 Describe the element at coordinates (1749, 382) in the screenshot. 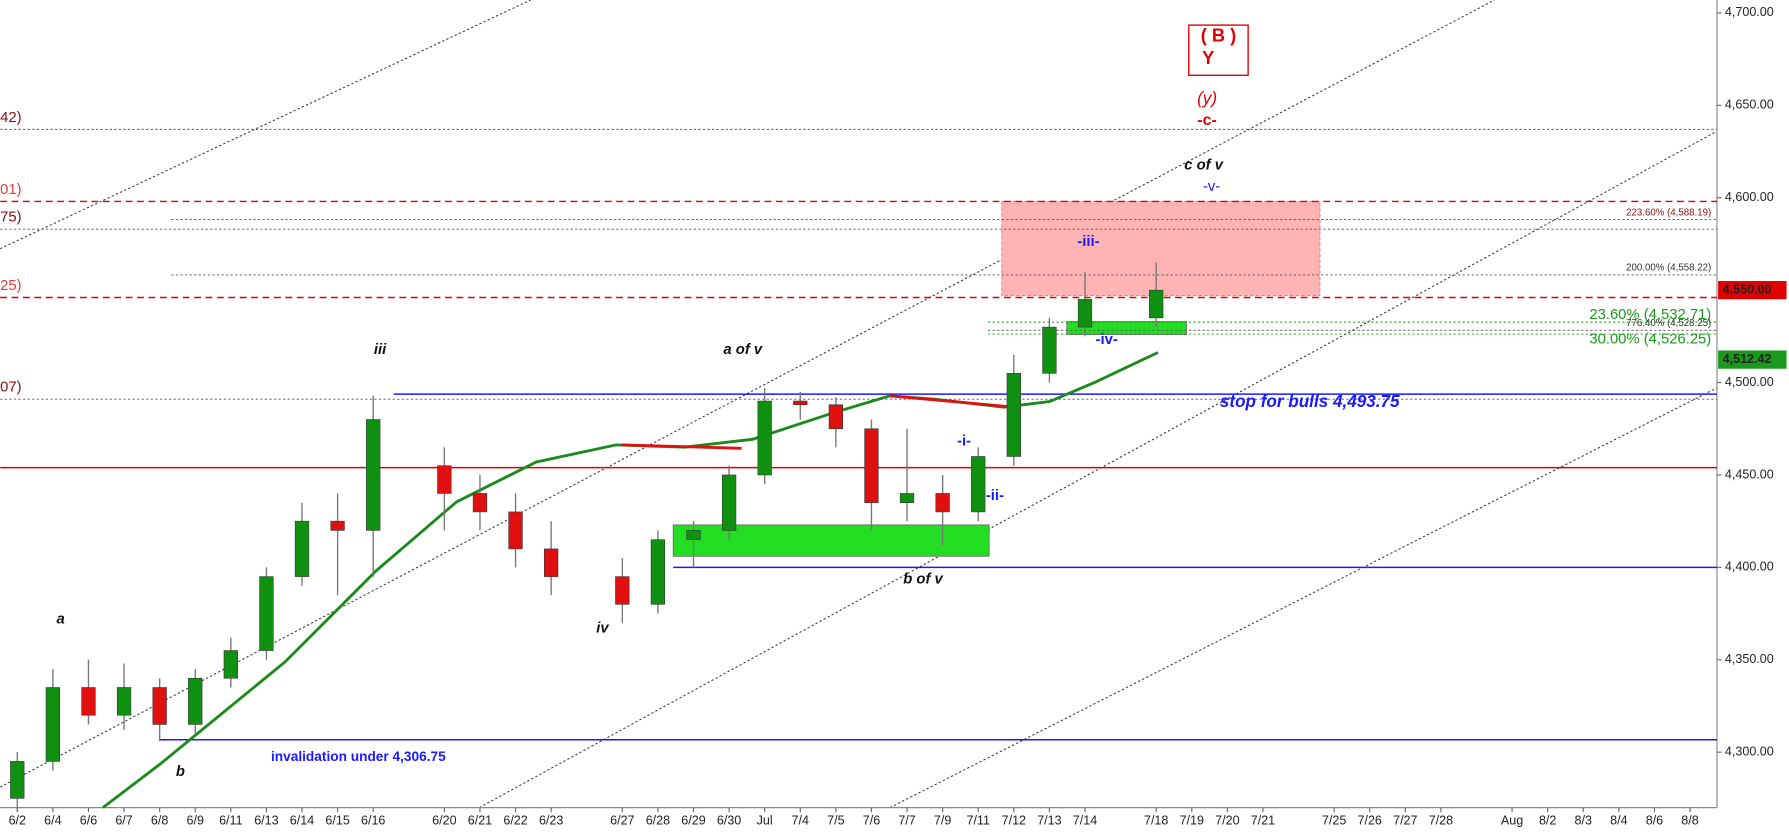

I see `y-tick-label: 4,500.00` at that location.